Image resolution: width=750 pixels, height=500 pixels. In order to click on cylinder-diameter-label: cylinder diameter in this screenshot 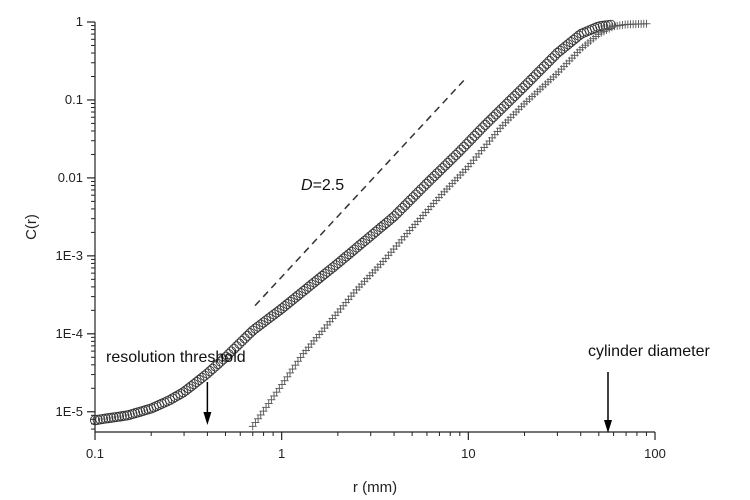, I will do `click(649, 351)`.